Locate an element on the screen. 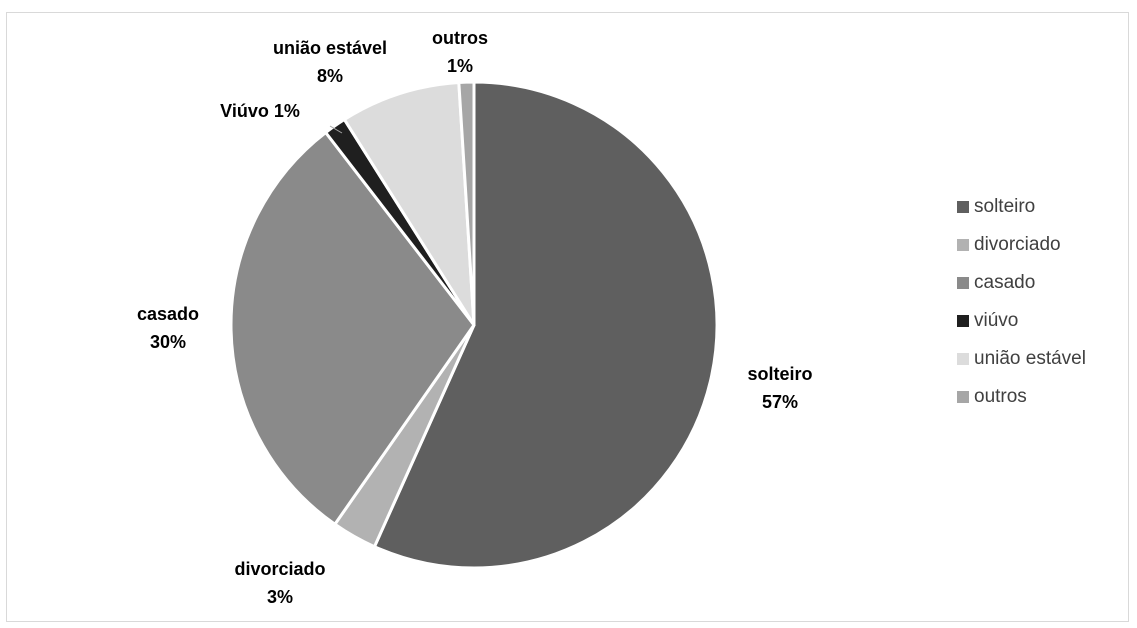 Image resolution: width=1137 pixels, height=628 pixels. label-outros: outros 1% is located at coordinates (460, 52).